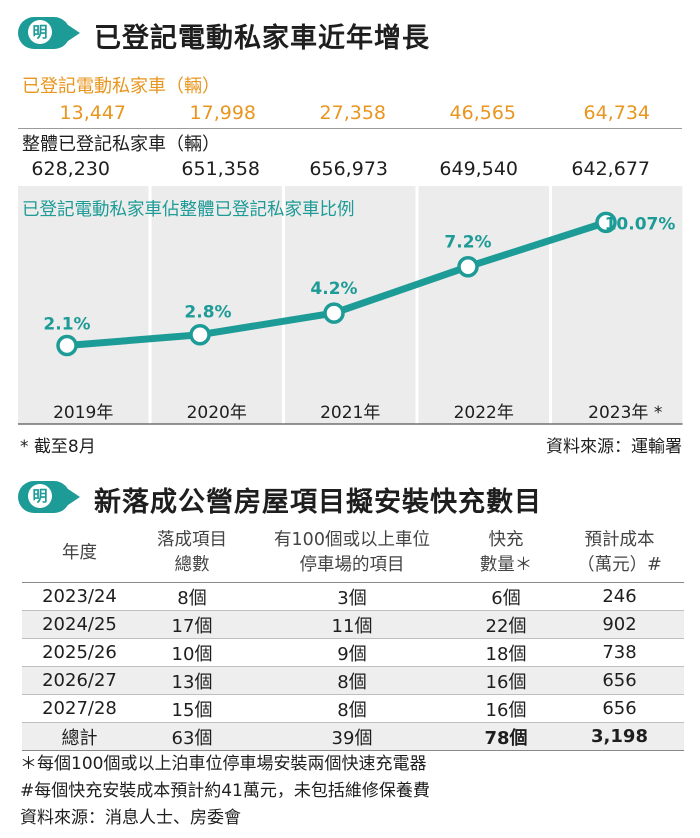 Image resolution: width=700 pixels, height=838 pixels. Describe the element at coordinates (614, 447) in the screenshot. I see `source-transport-dept: 資料來源：運輸署` at that location.